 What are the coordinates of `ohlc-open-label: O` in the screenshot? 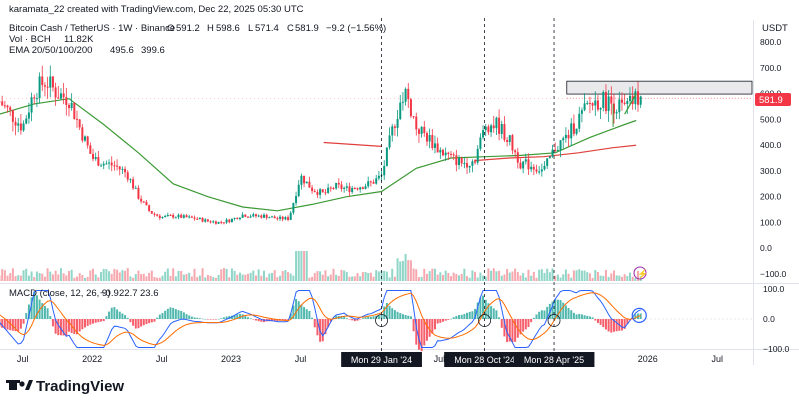 It's located at (170, 28).